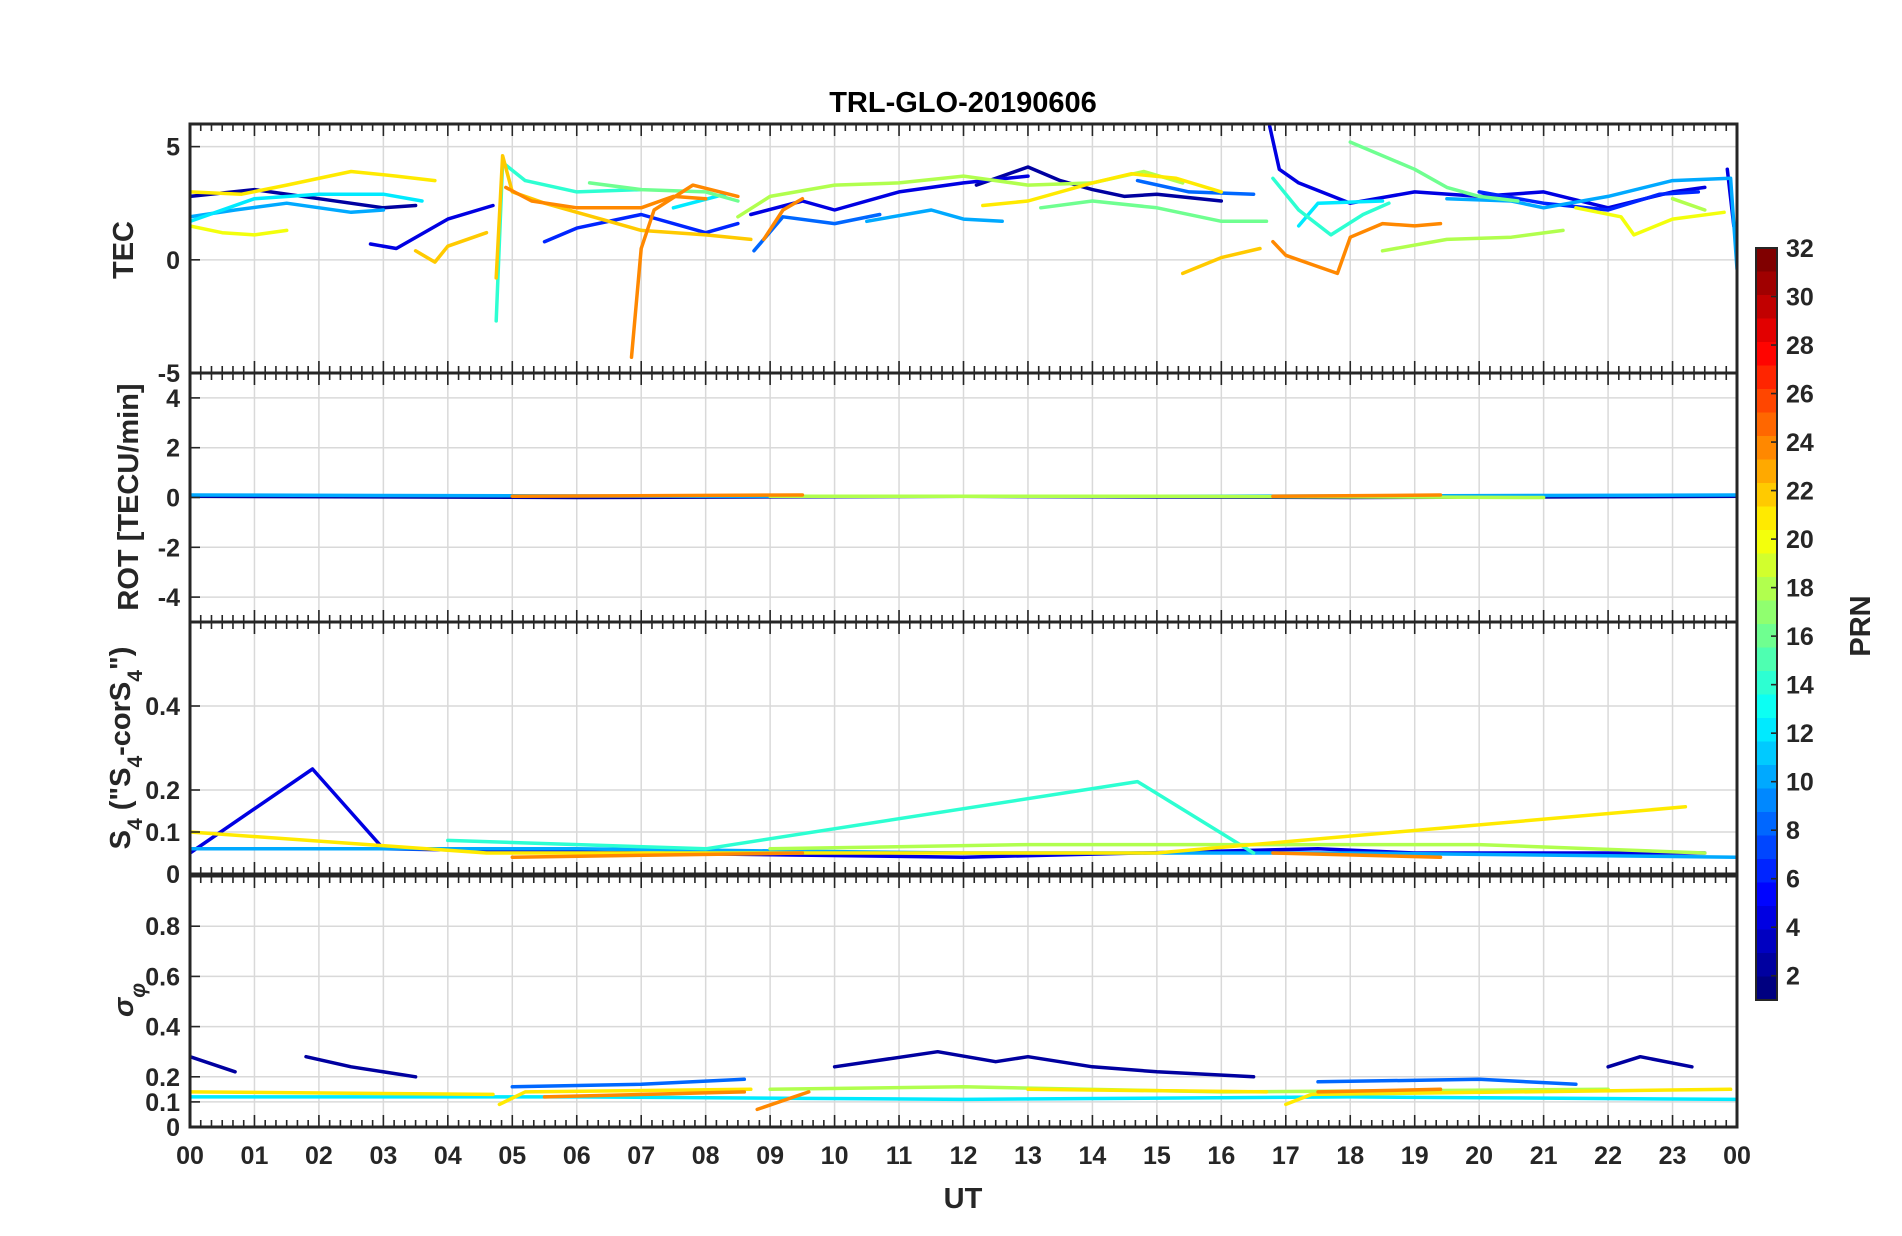  Describe the element at coordinates (162, 977) in the screenshot. I see `y-tick-label: 0.6` at that location.